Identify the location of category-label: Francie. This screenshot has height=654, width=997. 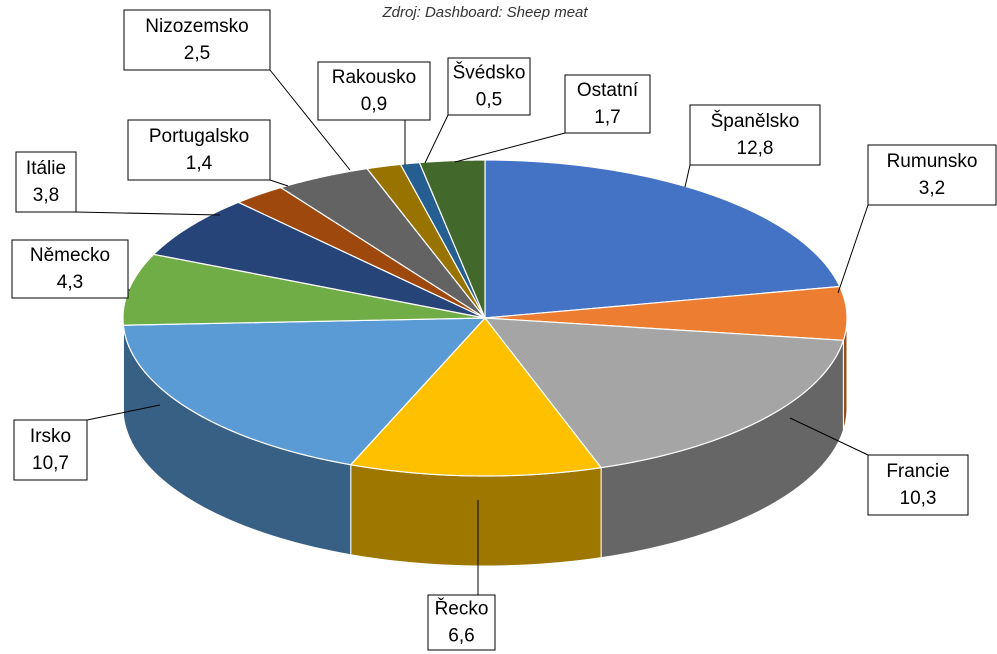
(917, 471).